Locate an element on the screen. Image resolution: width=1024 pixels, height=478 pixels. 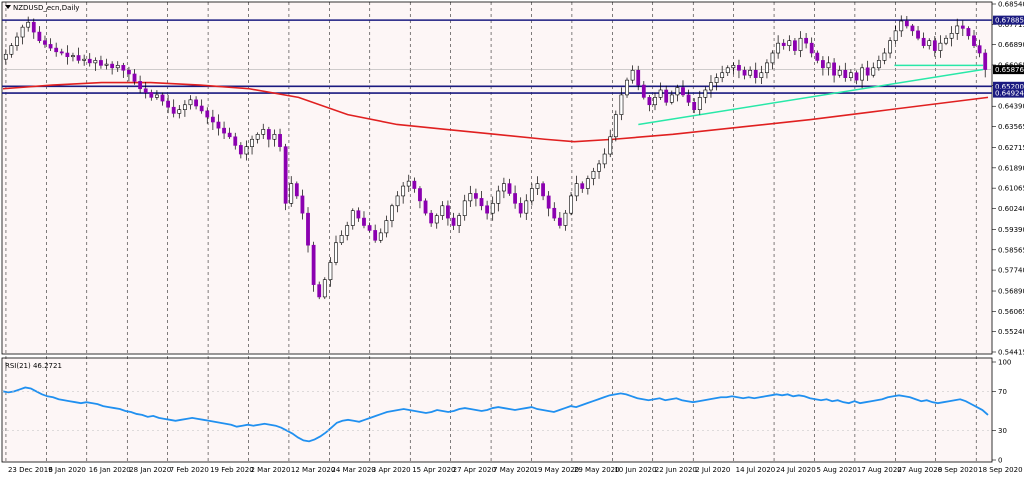
trend-line is located at coordinates (811, 97).